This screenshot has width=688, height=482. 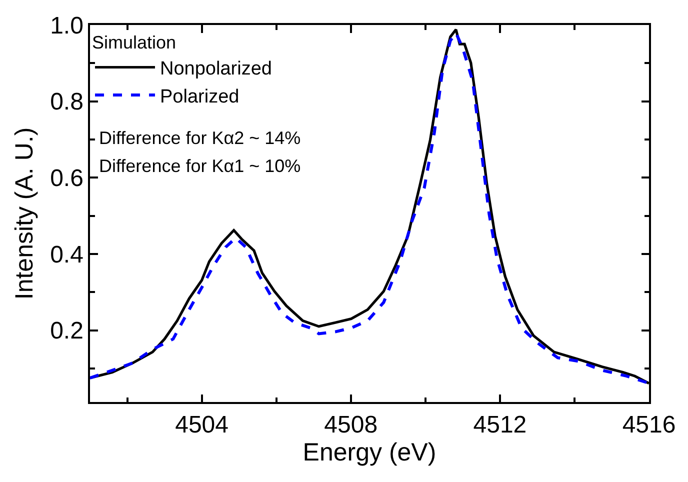 What do you see at coordinates (351, 425) in the screenshot?
I see `x-tick-label: 4508` at bounding box center [351, 425].